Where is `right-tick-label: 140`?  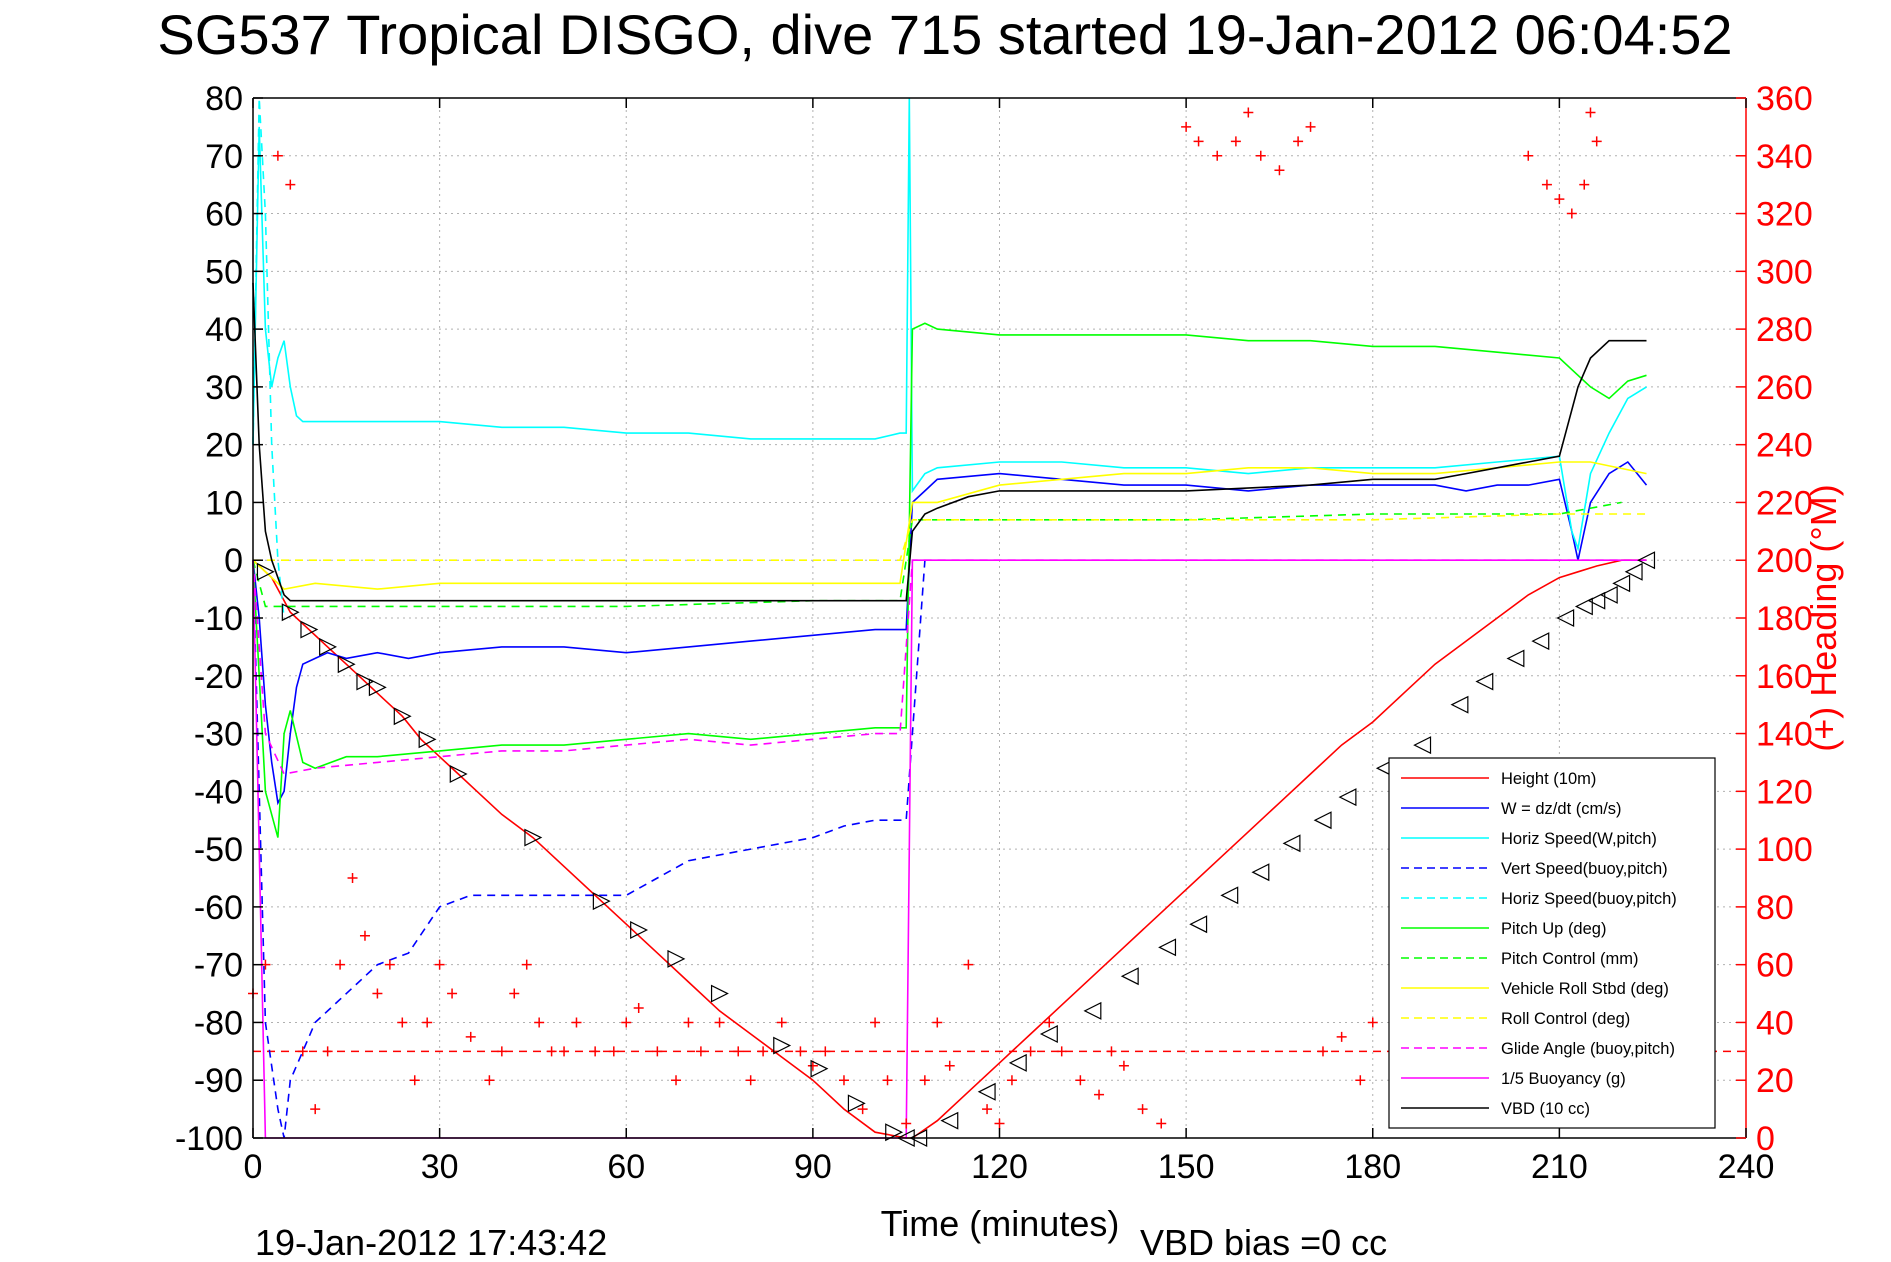 right-tick-label: 140 is located at coordinates (1784, 735).